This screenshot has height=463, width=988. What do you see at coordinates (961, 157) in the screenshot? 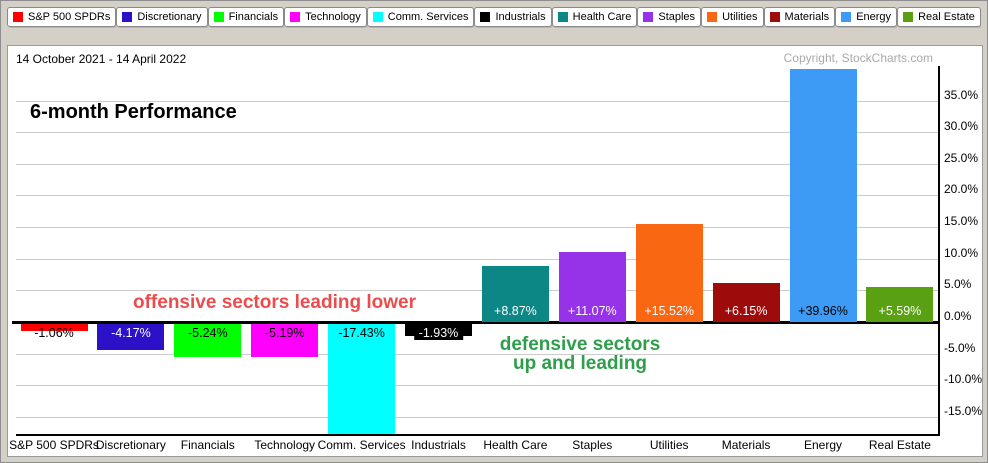
I see `y-axis-label: 25.0%` at bounding box center [961, 157].